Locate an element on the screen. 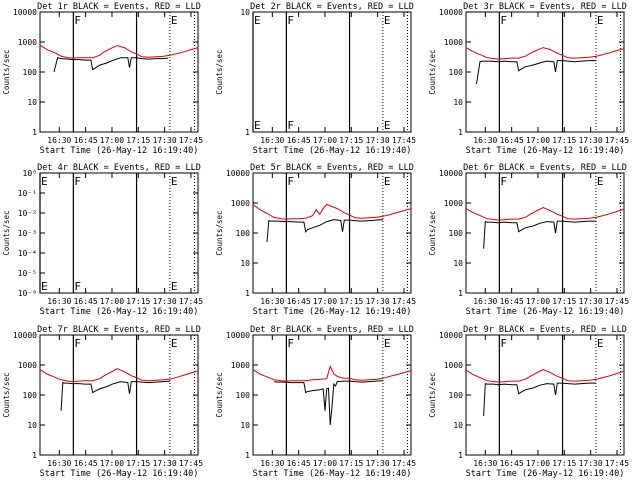  det7-title: Det 7r BLACK = Events, RED = LLD is located at coordinates (119, 330).